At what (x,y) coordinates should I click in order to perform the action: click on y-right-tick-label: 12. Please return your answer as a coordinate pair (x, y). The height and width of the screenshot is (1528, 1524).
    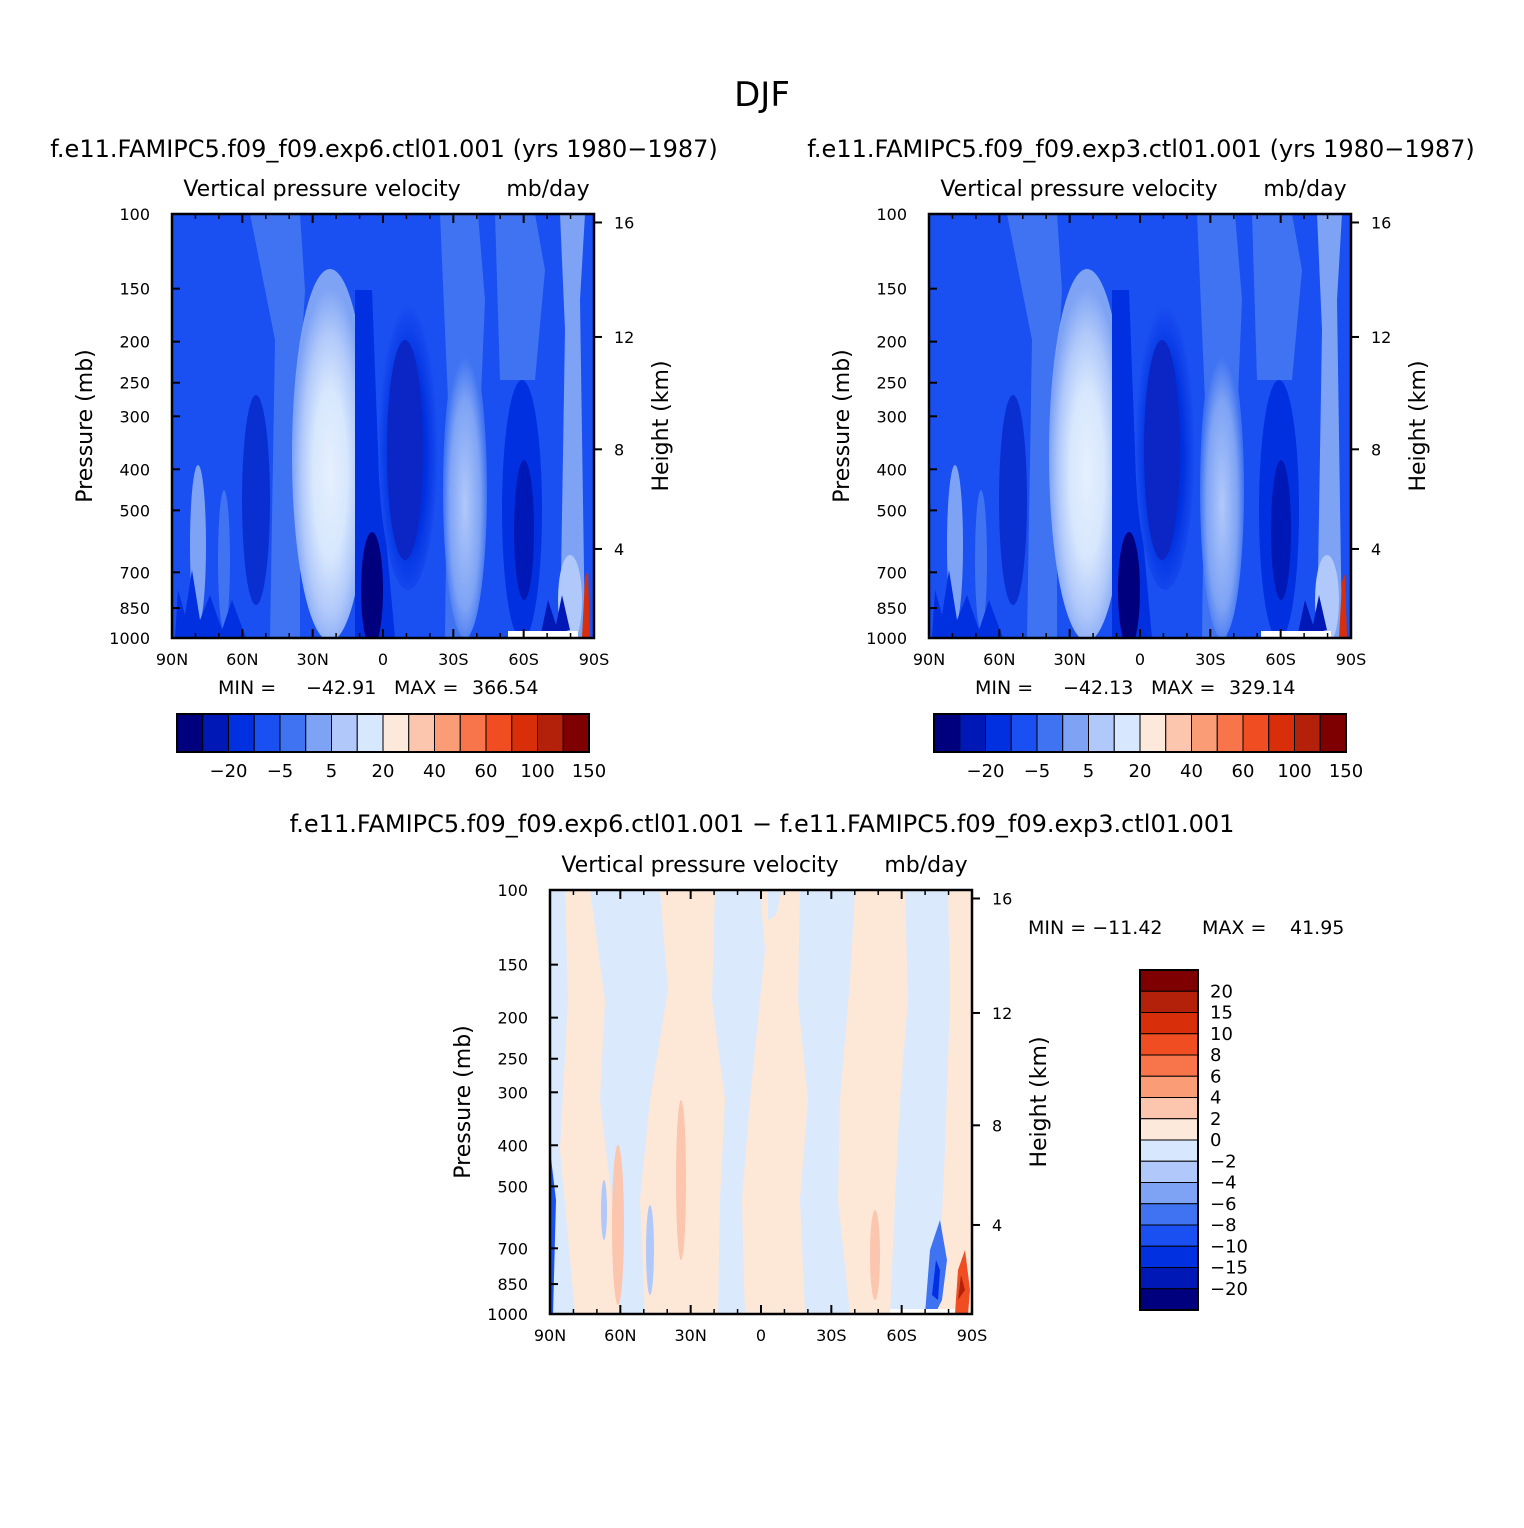
    Looking at the image, I should click on (1002, 1013).